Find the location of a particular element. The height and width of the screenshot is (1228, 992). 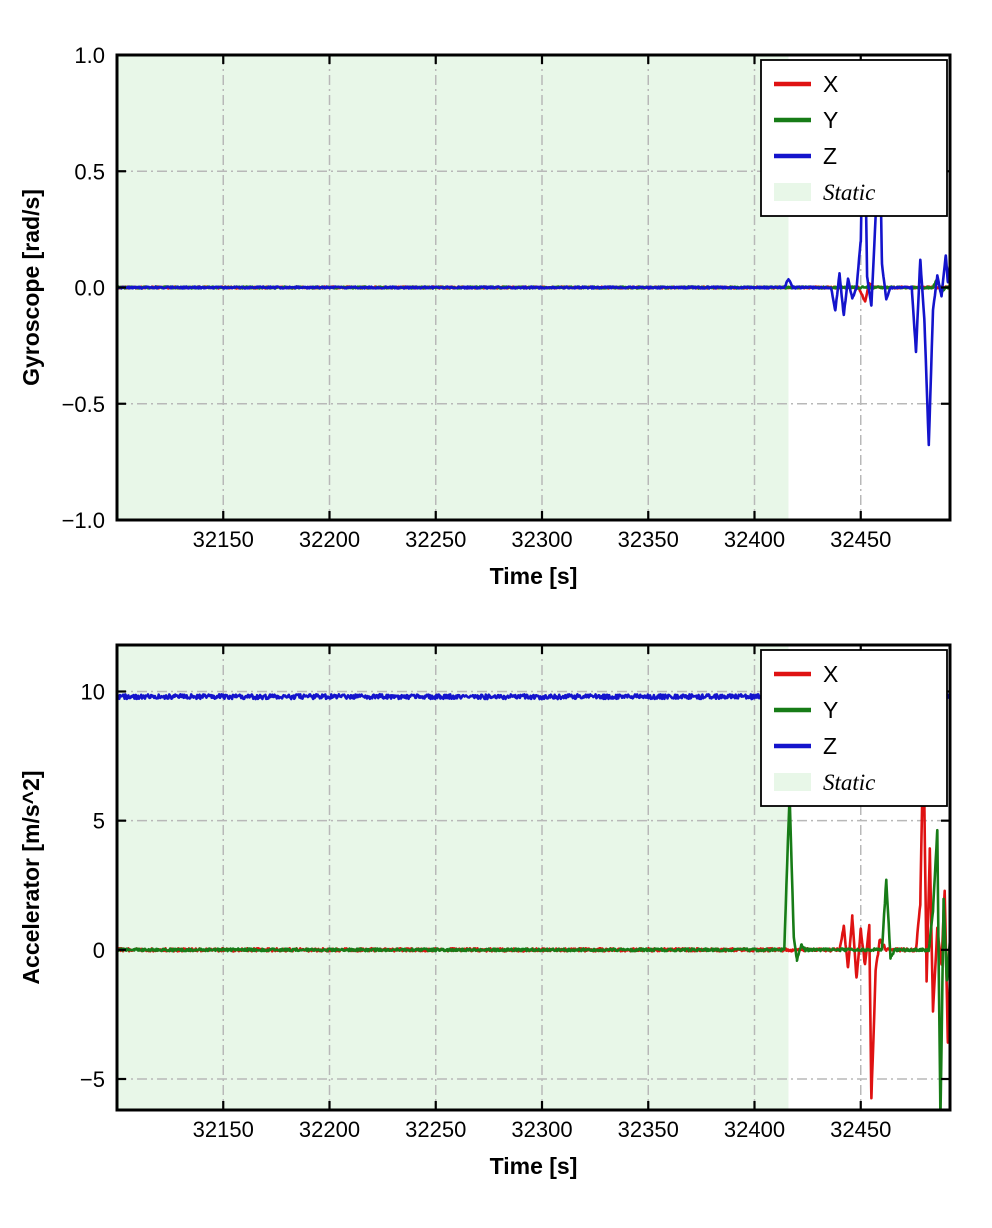

y-tick-label: 0.0 is located at coordinates (89, 288).